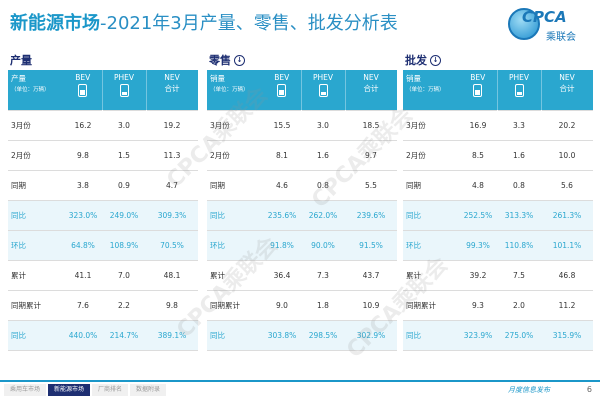  Describe the element at coordinates (83, 244) in the screenshot. I see `table-cell: 64.8%` at that location.